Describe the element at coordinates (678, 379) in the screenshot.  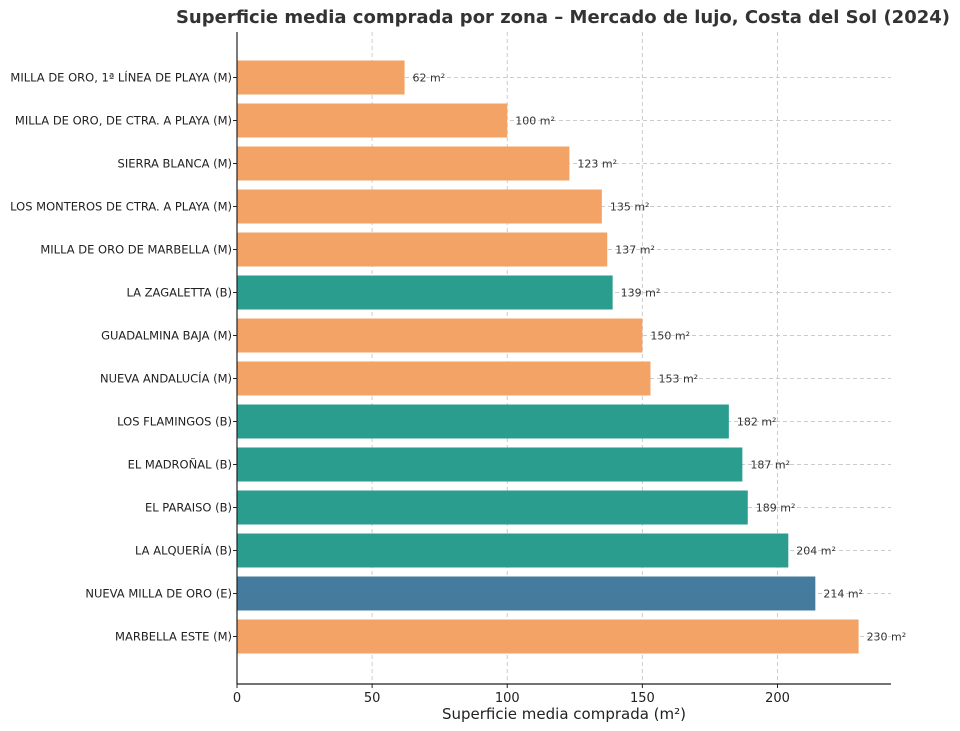
I see `bar-value-label: 153 m²` at that location.